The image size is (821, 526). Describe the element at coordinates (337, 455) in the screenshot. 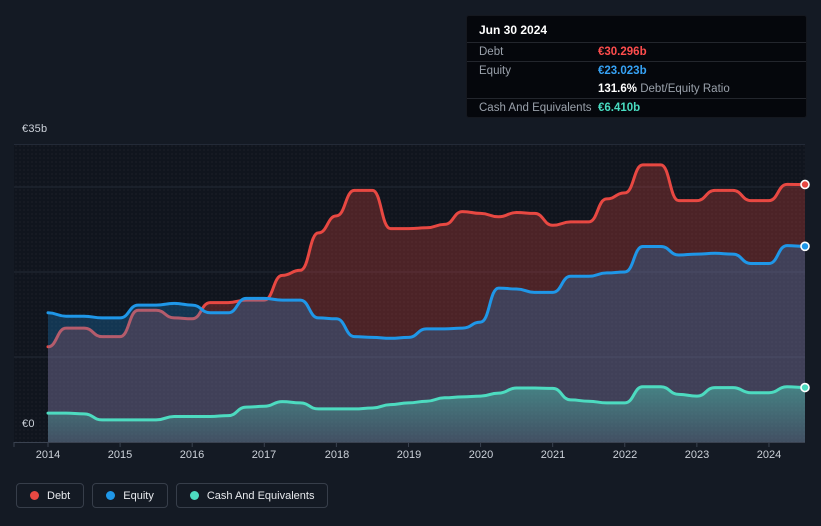

I see `x-tick-2018: 2018` at that location.